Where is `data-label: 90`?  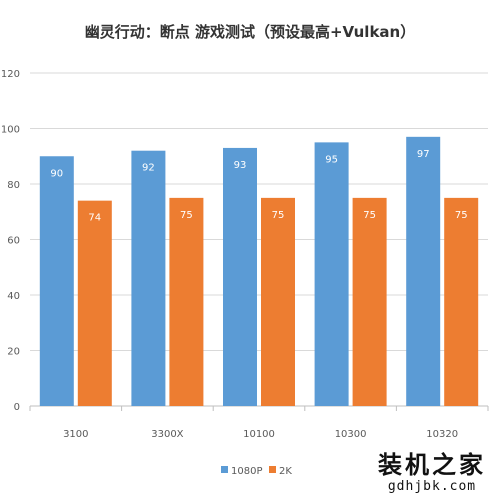 data-label: 90 is located at coordinates (56, 173).